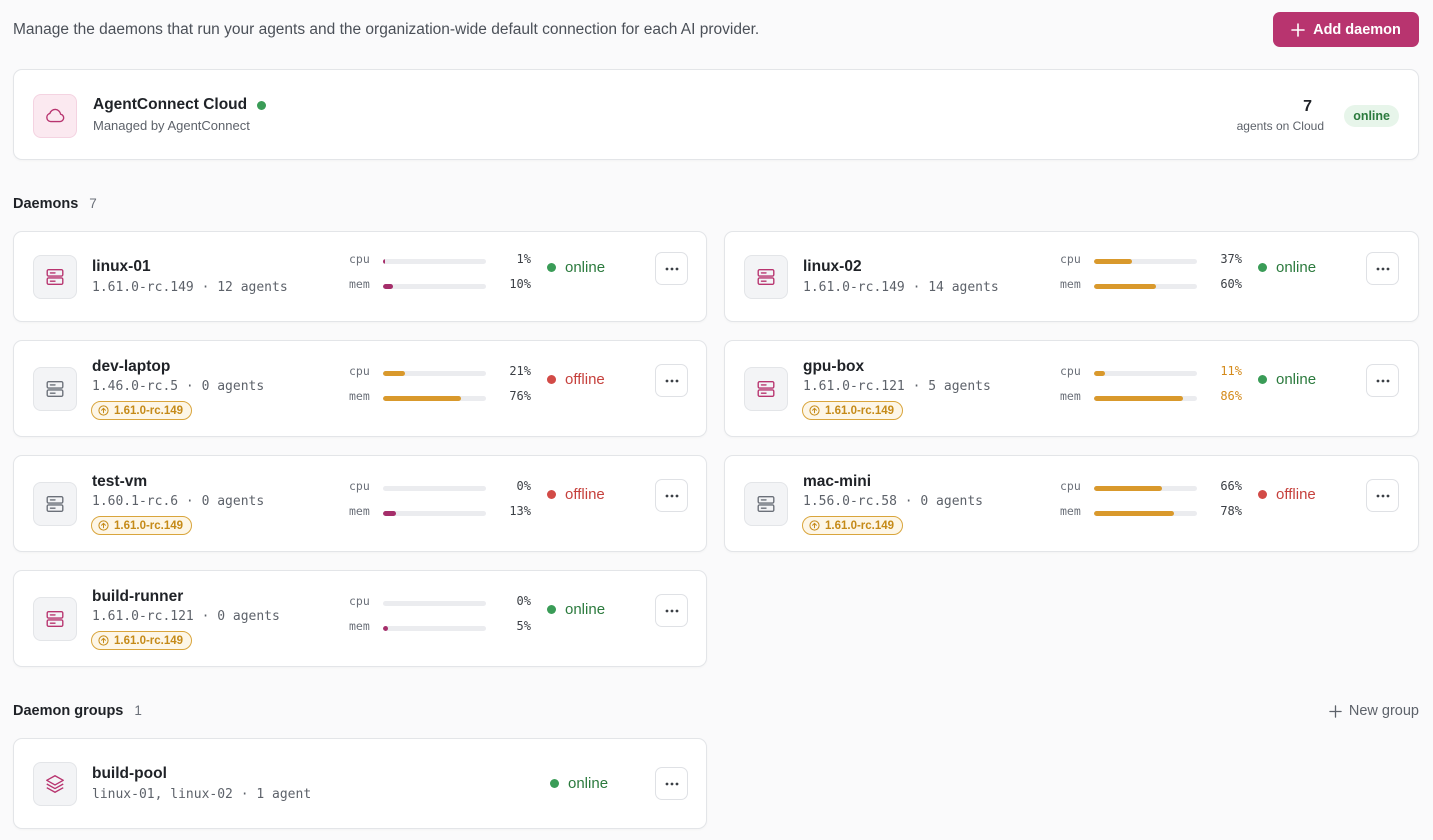 The image size is (1433, 840). Describe the element at coordinates (523, 259) in the screenshot. I see `cpu-value: 1%` at that location.